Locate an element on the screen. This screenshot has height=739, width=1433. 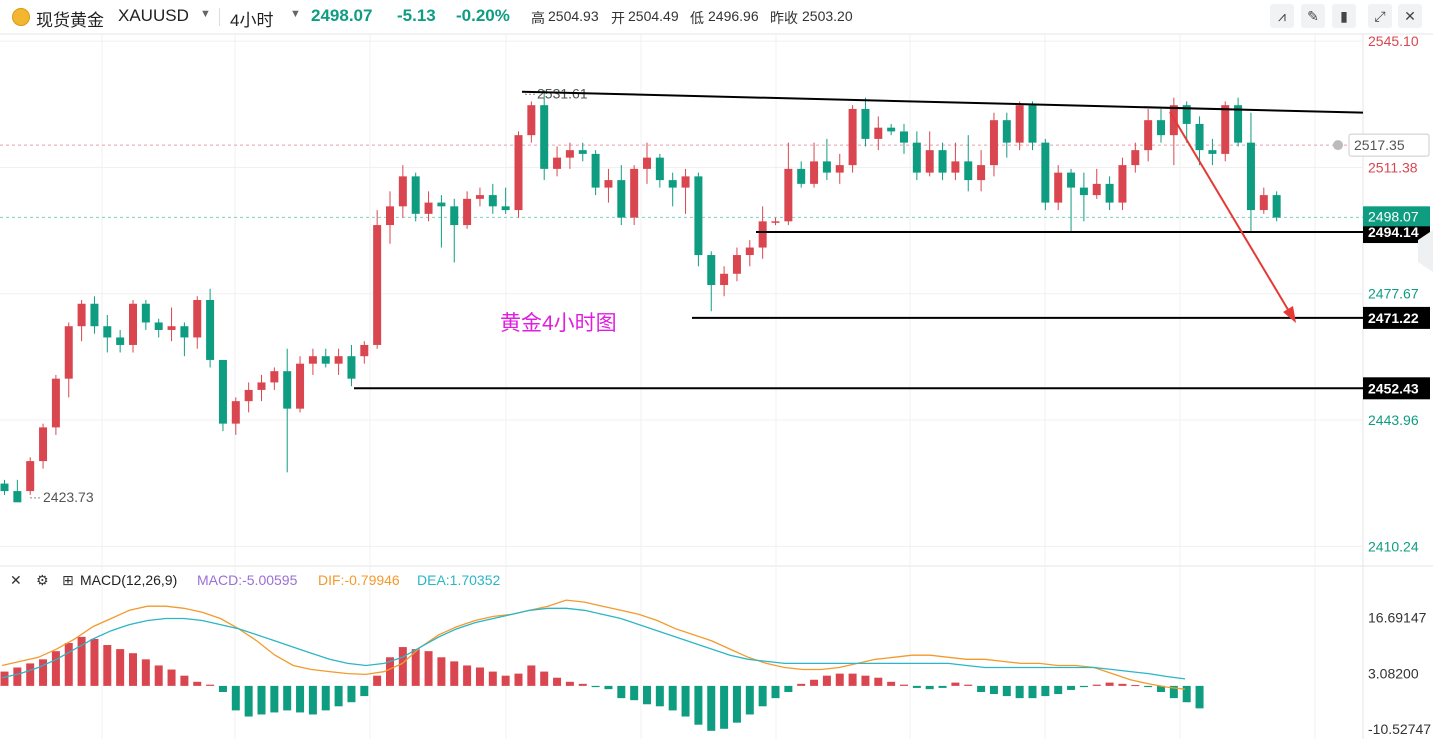
drawing-tools-icon: ⩘ is located at coordinates (1282, 16).